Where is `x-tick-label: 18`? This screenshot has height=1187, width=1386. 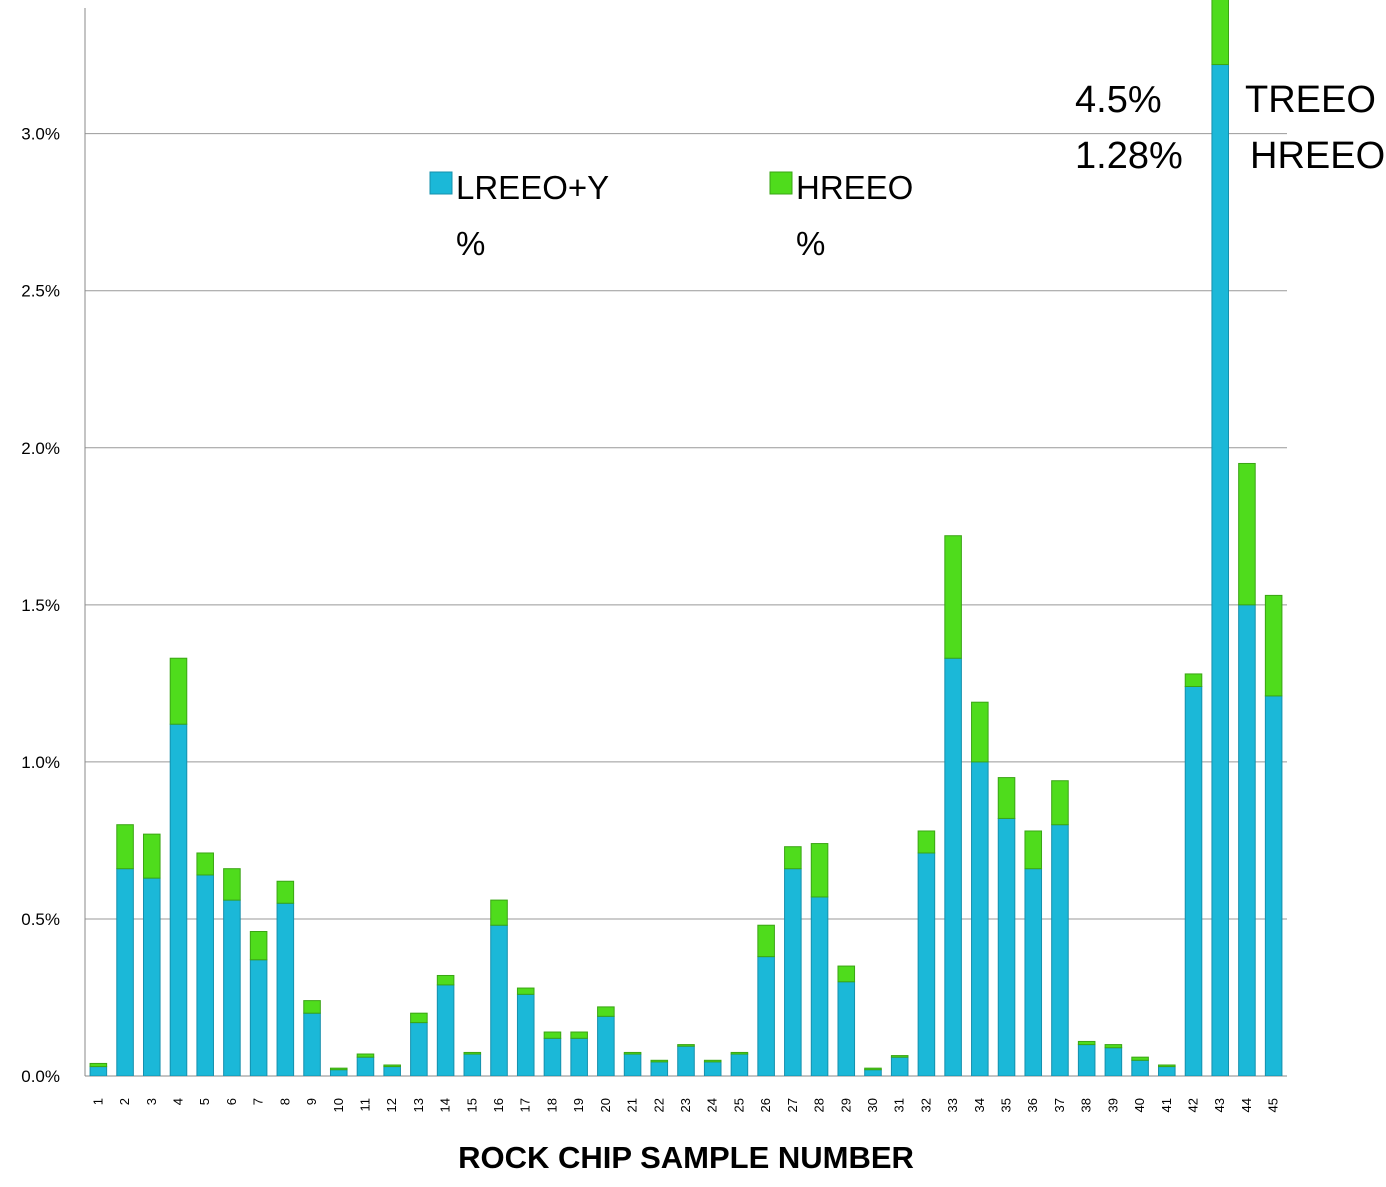
x-tick-label: 18 is located at coordinates (551, 1105).